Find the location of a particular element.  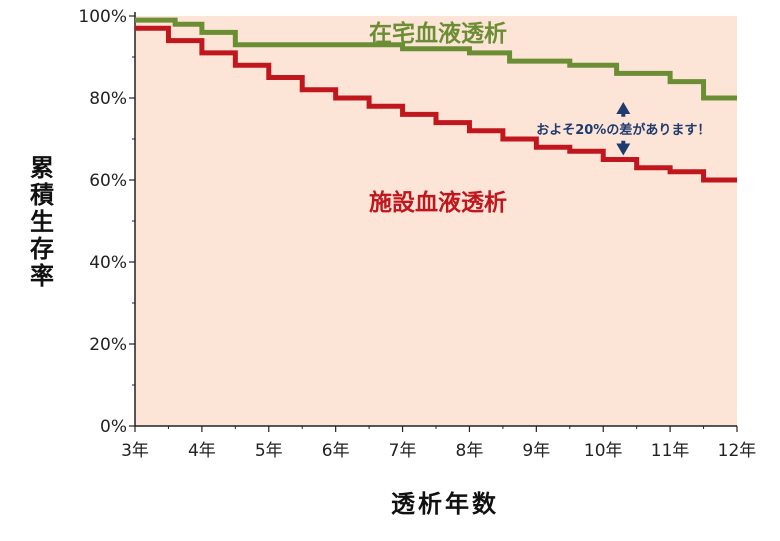

series-label-facility-hd: 施設血液透析 is located at coordinates (438, 202).